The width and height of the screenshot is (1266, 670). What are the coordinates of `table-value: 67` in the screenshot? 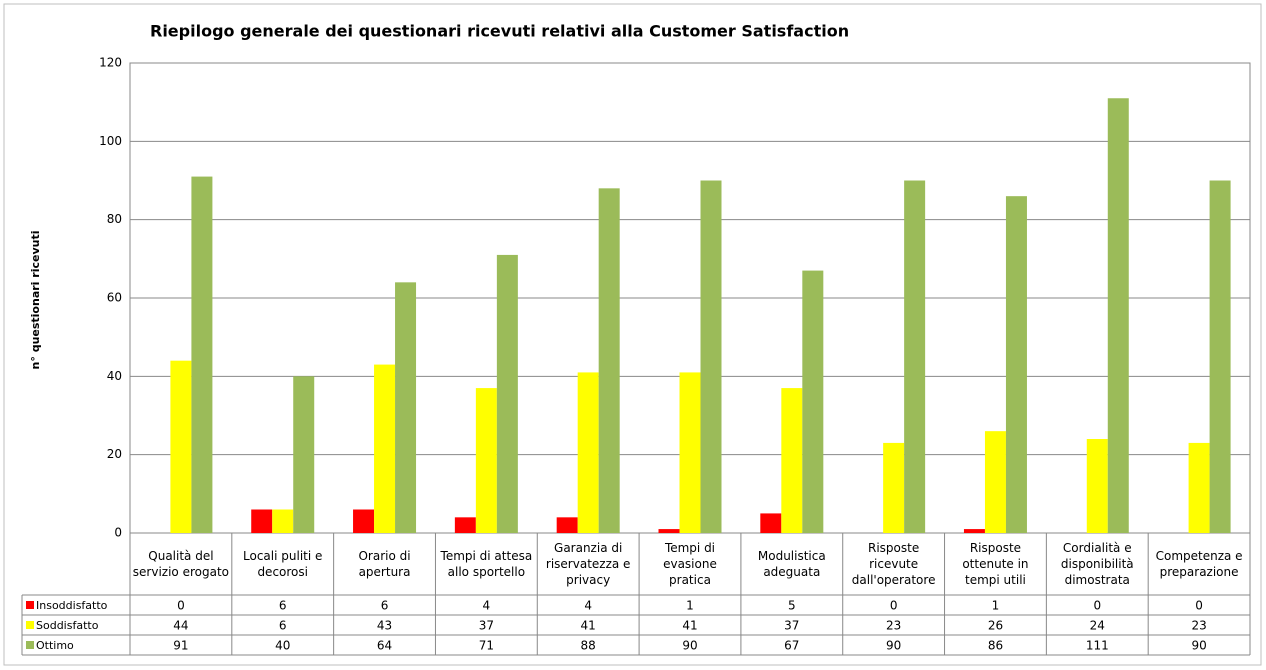 It's located at (791, 646).